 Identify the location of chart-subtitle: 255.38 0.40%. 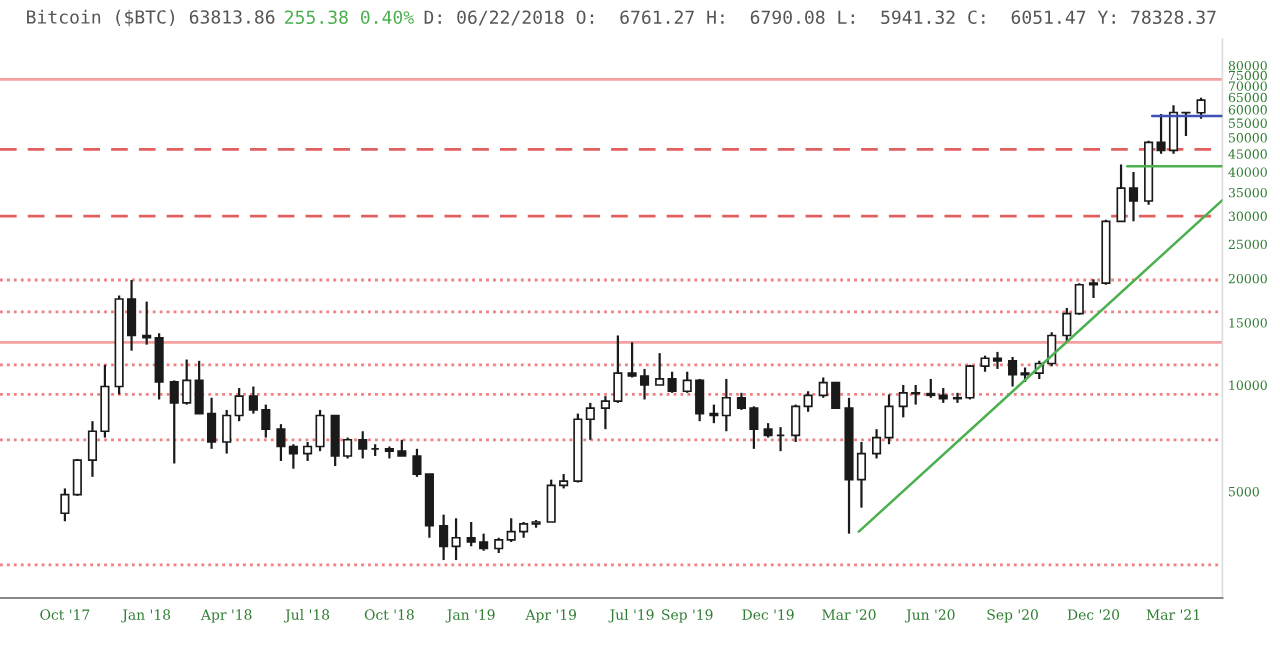
(349, 17).